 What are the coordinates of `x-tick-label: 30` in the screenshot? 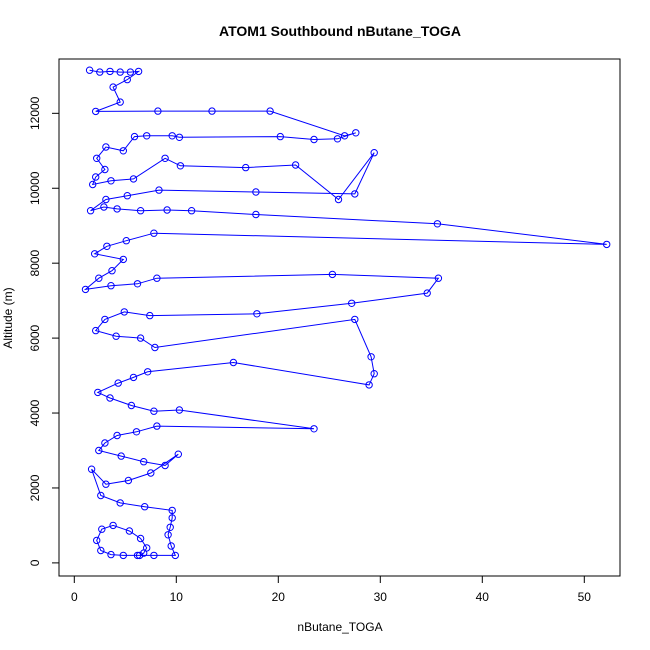 It's located at (381, 597).